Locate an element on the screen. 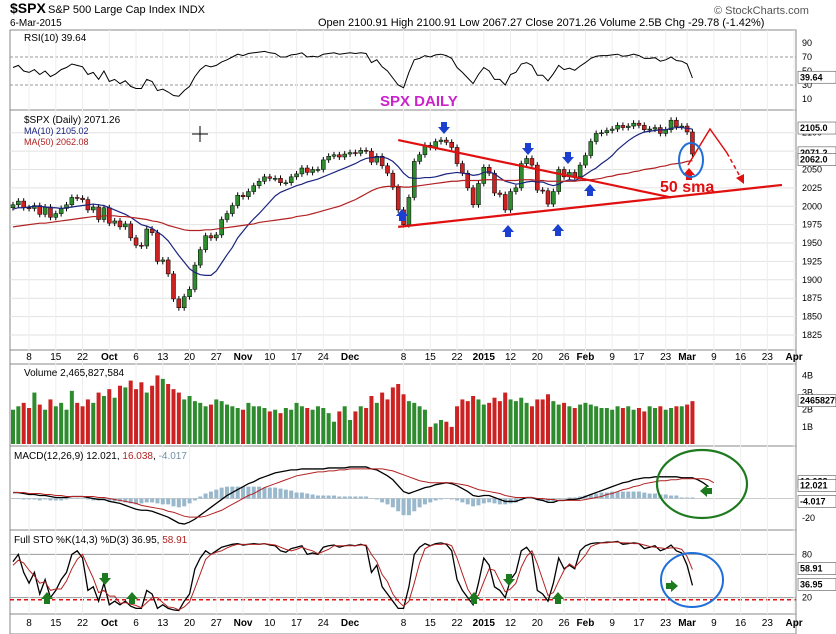 The image size is (836, 634). date-tick: 8 is located at coordinates (29, 357).